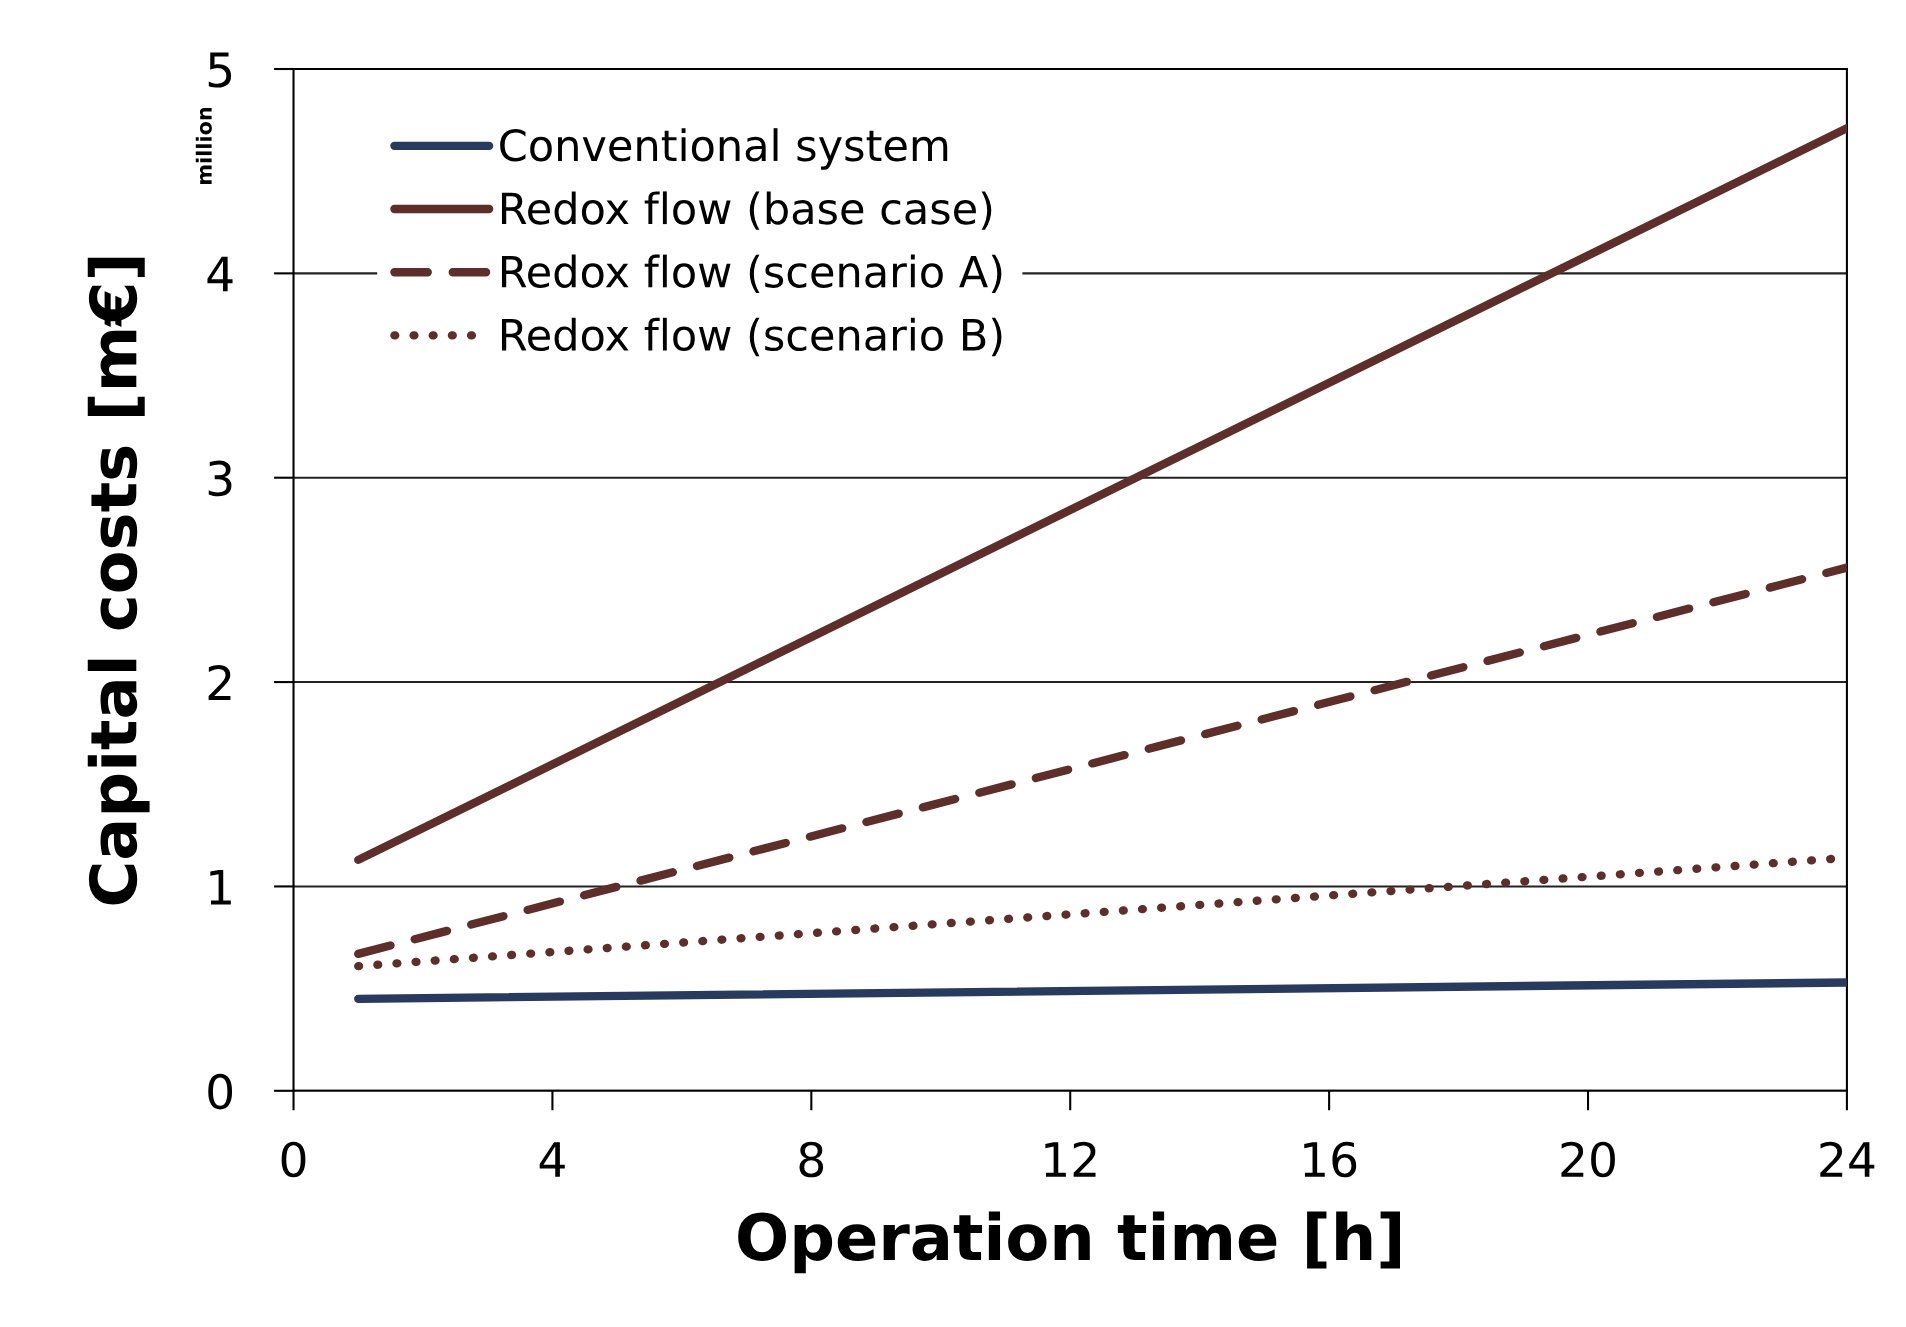 Image resolution: width=1906 pixels, height=1327 pixels. What do you see at coordinates (724, 149) in the screenshot?
I see `legend-label: Conventional system` at bounding box center [724, 149].